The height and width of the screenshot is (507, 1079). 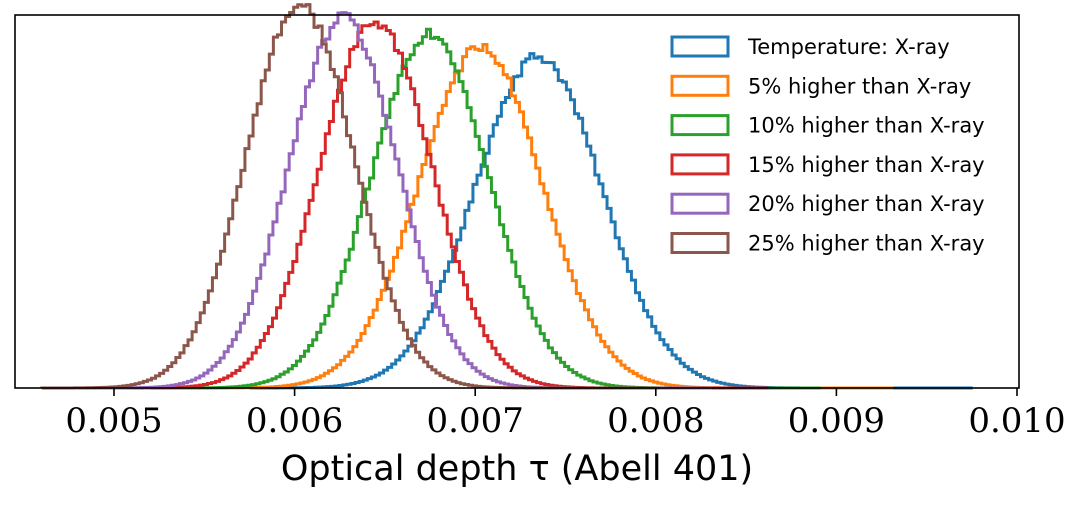 I want to click on x-tick-label: 0.010, so click(x=1016, y=421).